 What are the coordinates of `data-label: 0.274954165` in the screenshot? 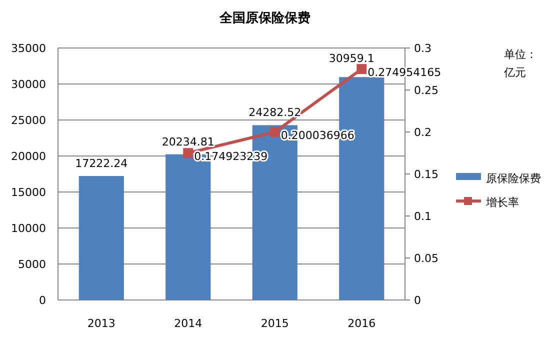 It's located at (405, 73).